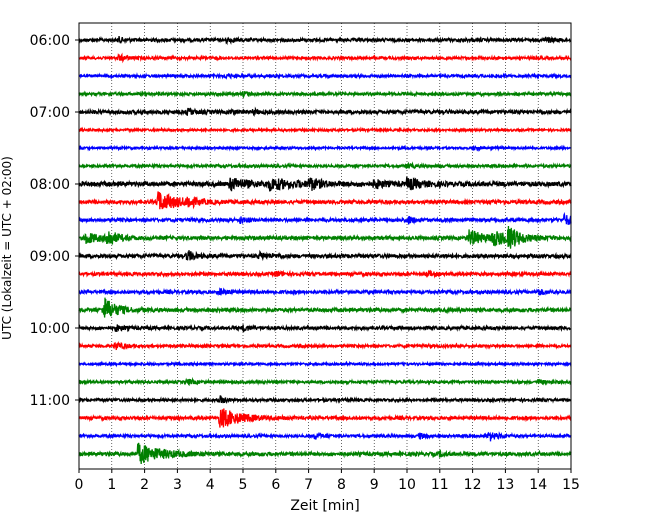  Describe the element at coordinates (243, 485) in the screenshot. I see `x-tick-label: 5` at that location.